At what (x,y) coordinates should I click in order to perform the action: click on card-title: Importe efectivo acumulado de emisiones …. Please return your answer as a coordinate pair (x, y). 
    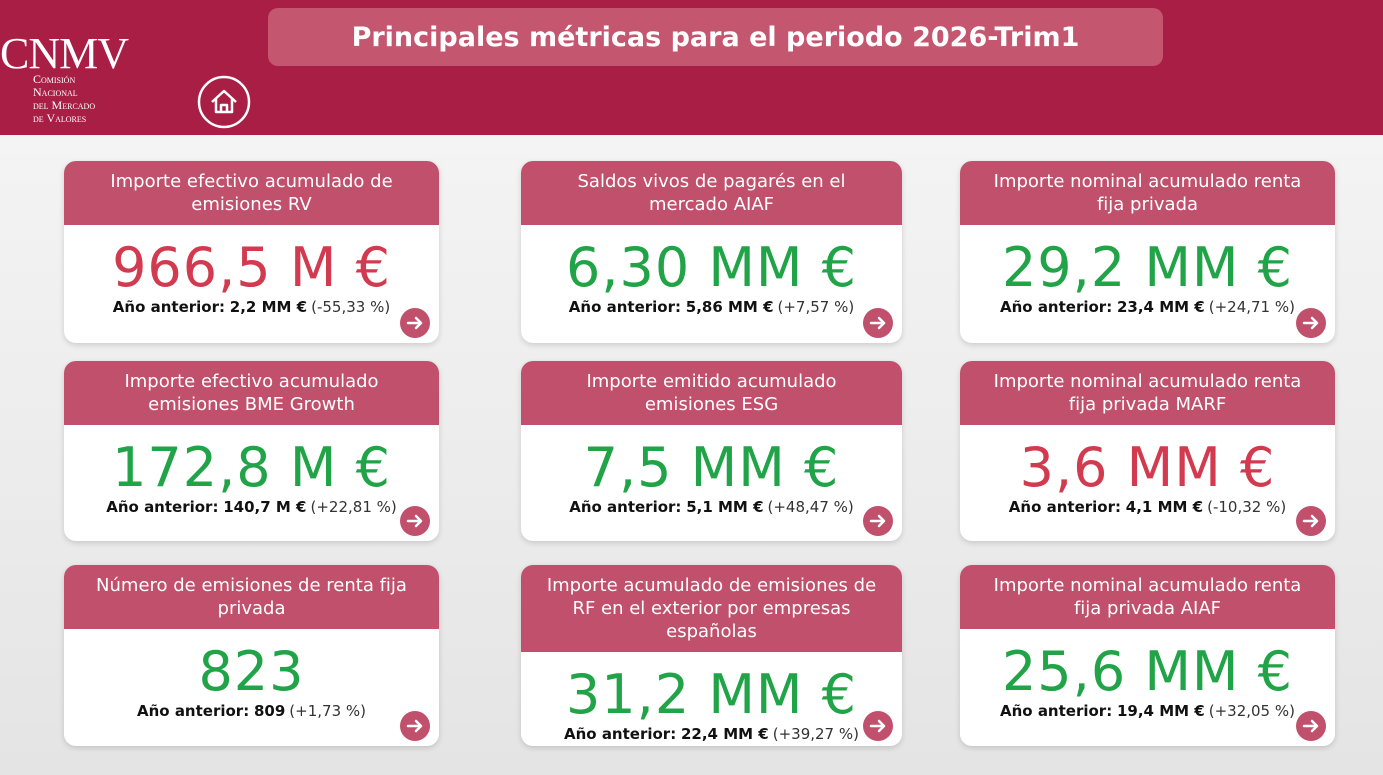
    Looking at the image, I should click on (251, 193).